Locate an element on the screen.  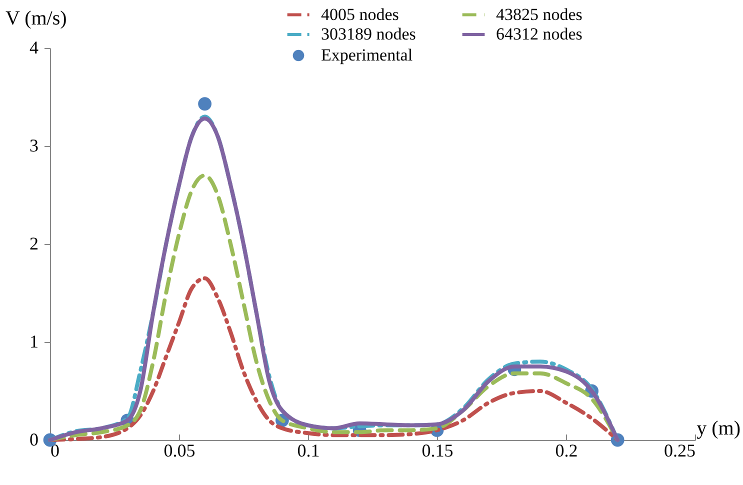
x-tick-label: 0.1 is located at coordinates (308, 450).